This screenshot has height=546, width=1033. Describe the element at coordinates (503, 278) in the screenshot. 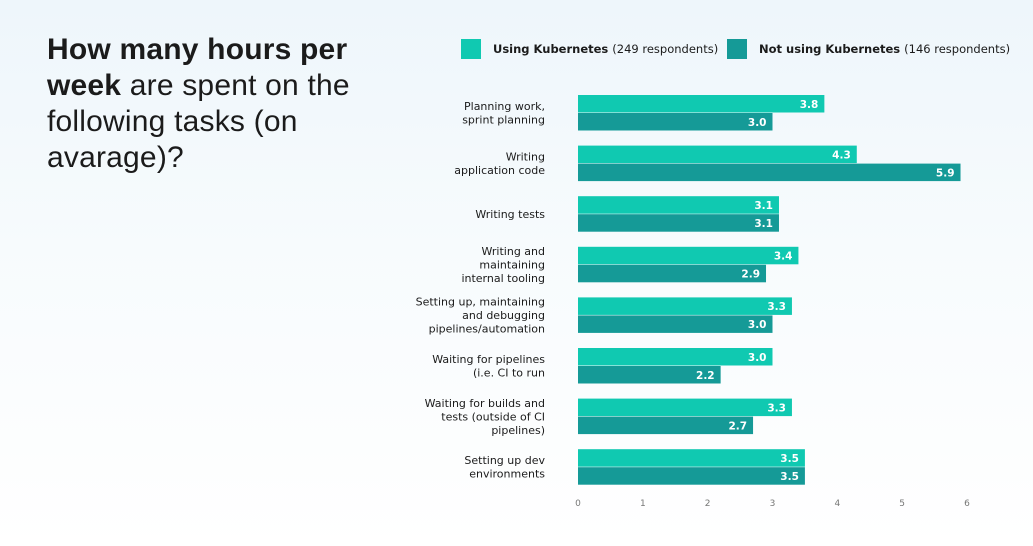

I see `category-label-3-line-2: internal tooling` at that location.